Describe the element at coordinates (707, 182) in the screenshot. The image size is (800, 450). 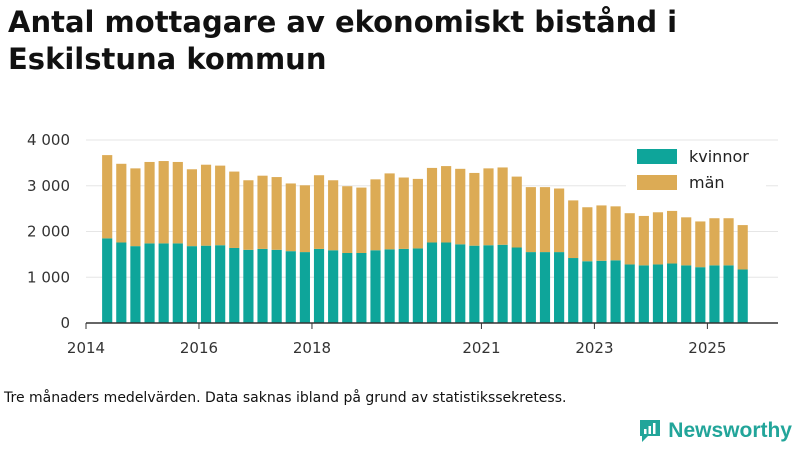
I see `legend-label-man: män` at that location.